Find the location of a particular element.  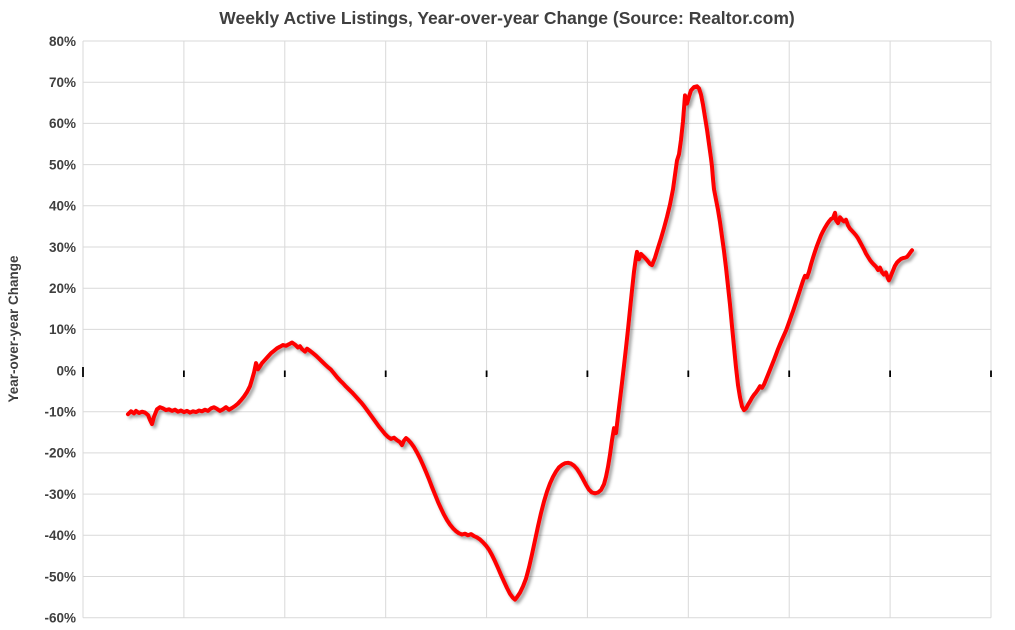

y-tick-label: 20% is located at coordinates (62, 288).